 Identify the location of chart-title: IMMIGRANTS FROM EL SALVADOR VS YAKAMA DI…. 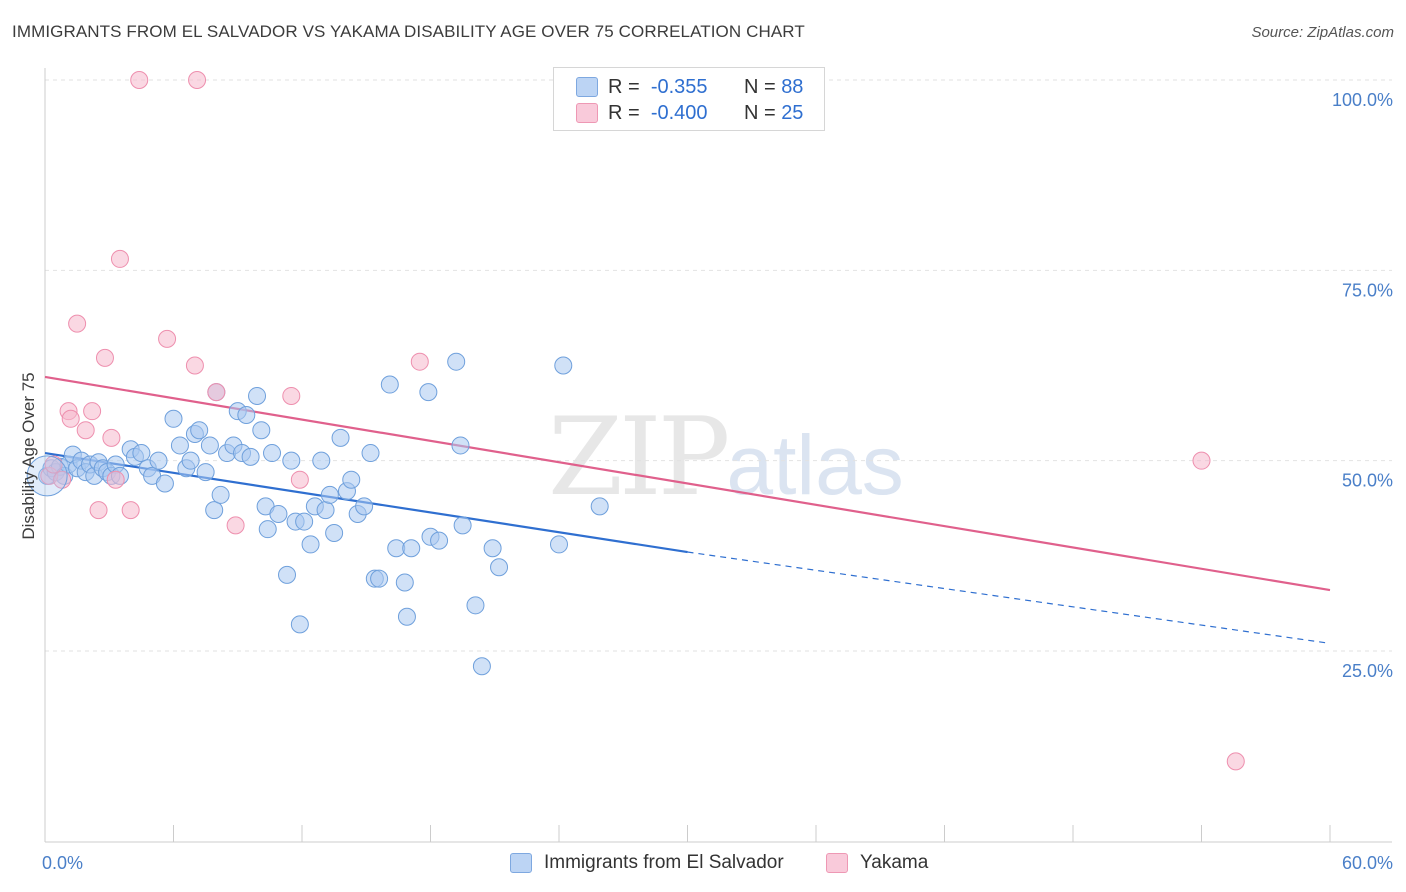
(408, 31).